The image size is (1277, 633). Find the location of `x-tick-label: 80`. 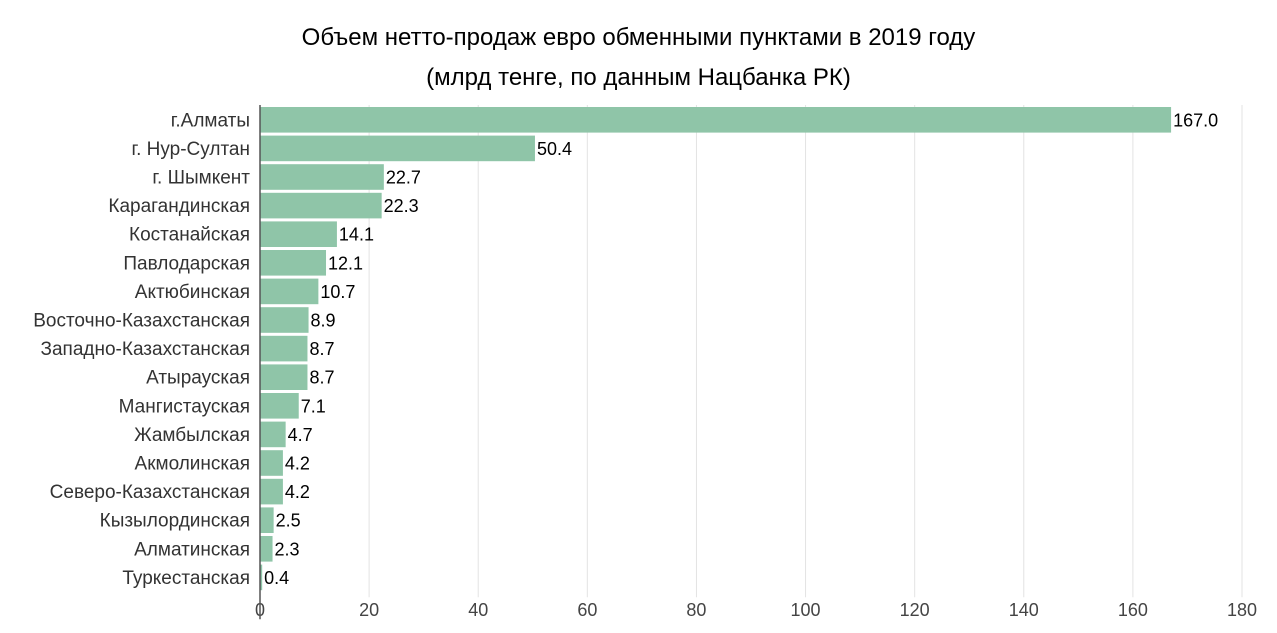

x-tick-label: 80 is located at coordinates (696, 610).